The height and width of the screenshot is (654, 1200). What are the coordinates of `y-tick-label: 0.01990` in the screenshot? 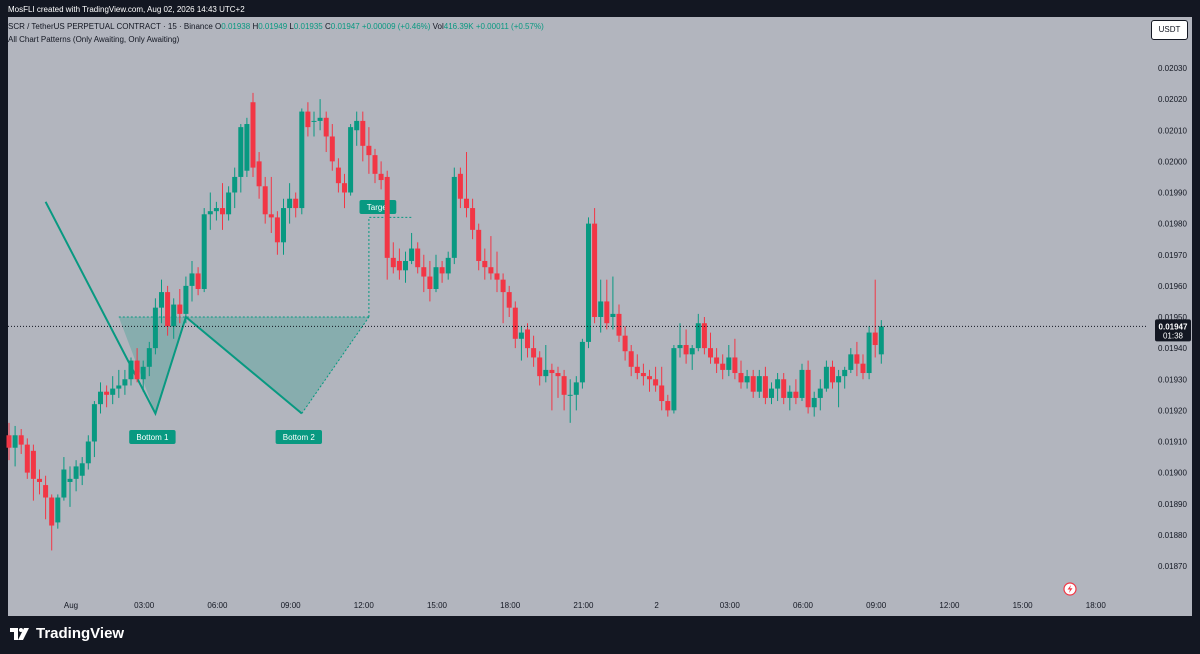 It's located at (1172, 193).